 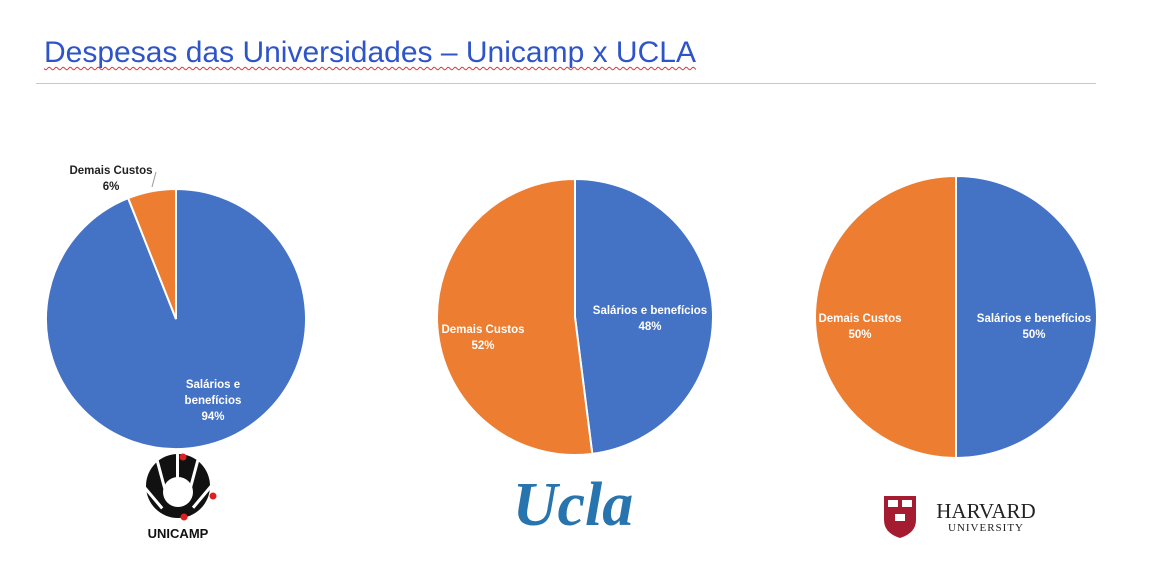 I want to click on harvard-logo: HARVARD UNIVERSITY, so click(x=960, y=517).